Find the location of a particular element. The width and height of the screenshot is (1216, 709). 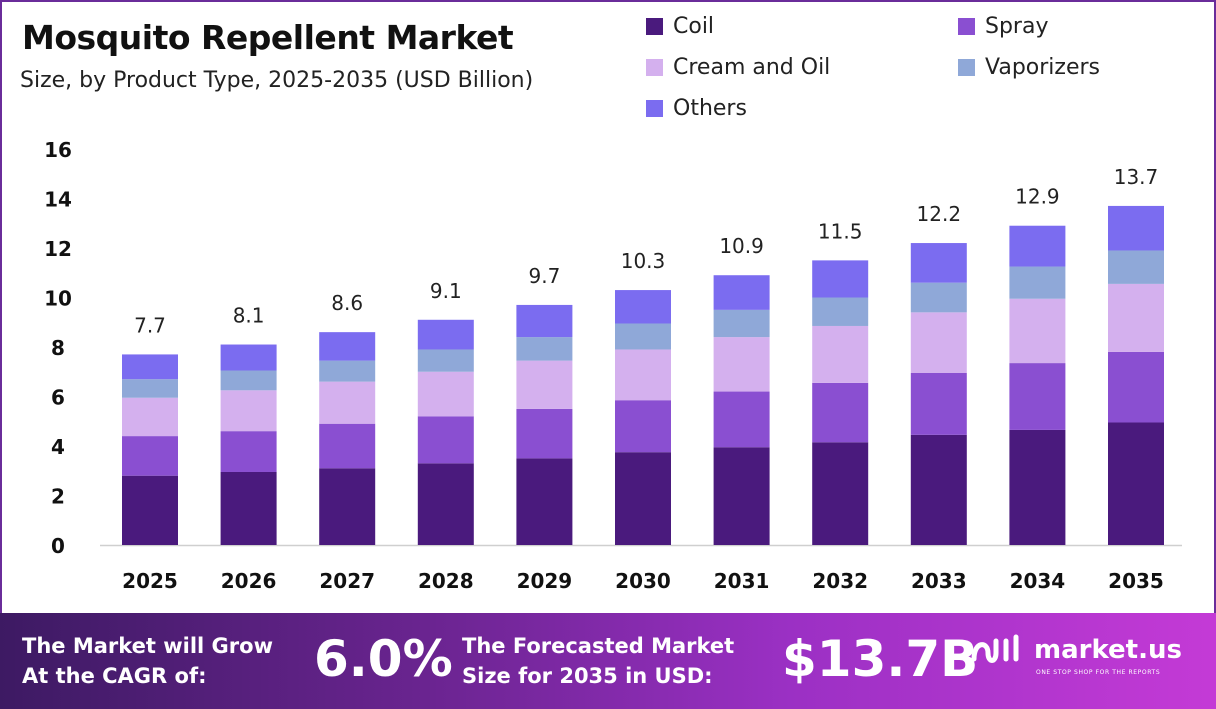

x-tick-label: 2026 is located at coordinates (249, 581).